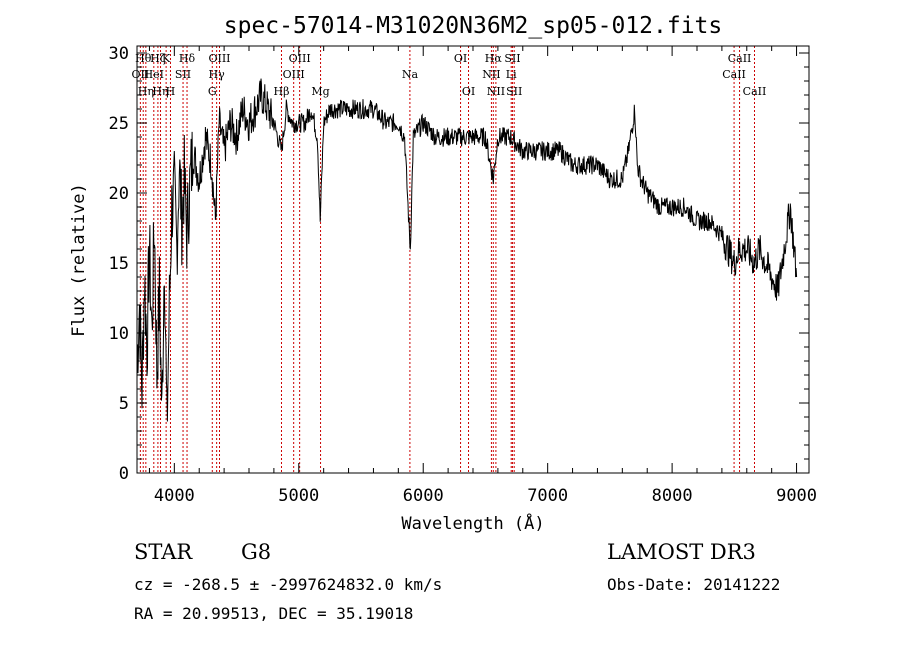 This screenshot has height=649, width=900. Describe the element at coordinates (119, 334) in the screenshot. I see `y-tick-label: 10` at that location.